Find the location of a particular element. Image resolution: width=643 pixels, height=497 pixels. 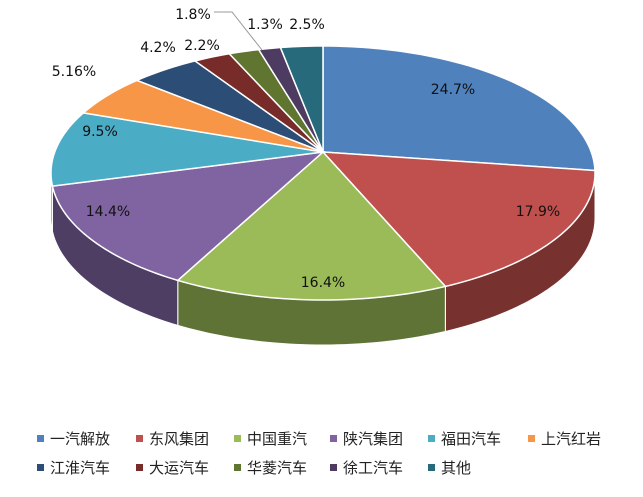

data-label: 24.7% is located at coordinates (453, 90).